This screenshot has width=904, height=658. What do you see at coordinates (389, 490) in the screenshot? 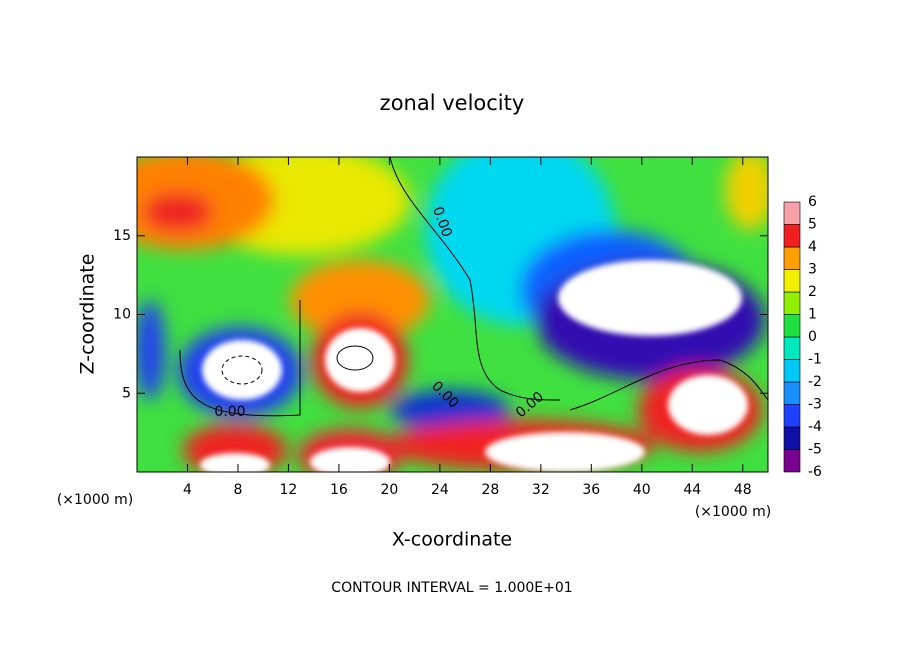
I see `x-tick-label: 20` at bounding box center [389, 490].